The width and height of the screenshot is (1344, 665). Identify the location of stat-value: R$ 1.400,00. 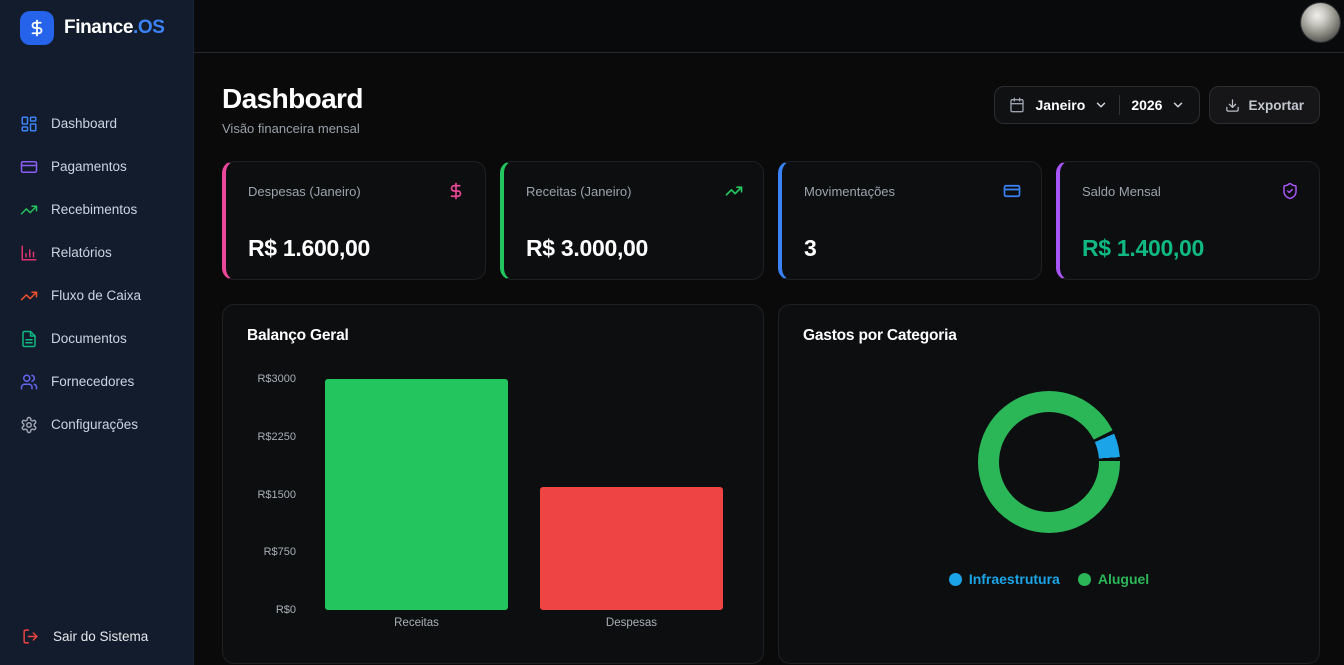
(1143, 248).